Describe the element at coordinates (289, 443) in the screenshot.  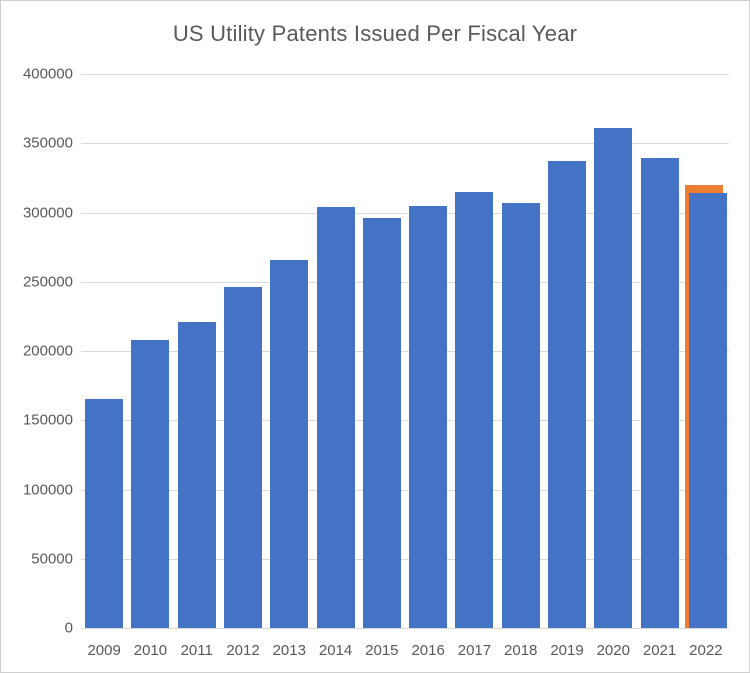
I see `bar-2013` at that location.